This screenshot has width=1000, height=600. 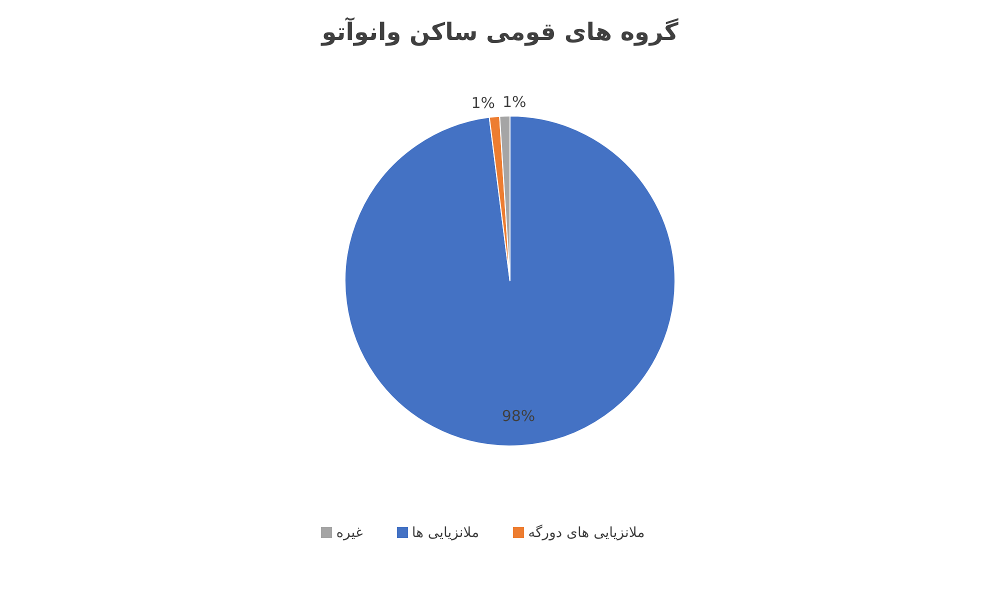 What do you see at coordinates (446, 533) in the screenshot?
I see `legend-label: ملانزیایی ها` at bounding box center [446, 533].